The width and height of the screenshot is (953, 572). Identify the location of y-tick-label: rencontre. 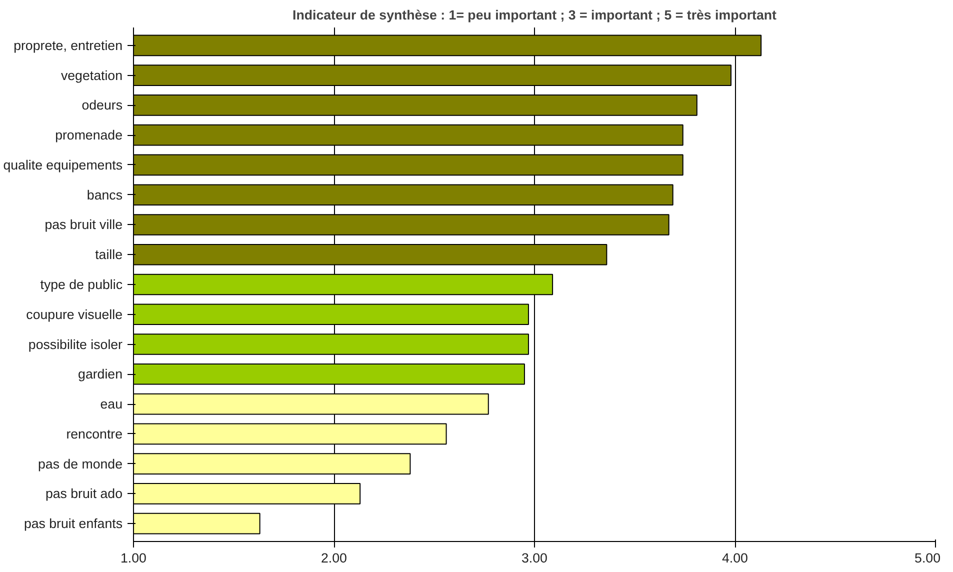
(94, 434).